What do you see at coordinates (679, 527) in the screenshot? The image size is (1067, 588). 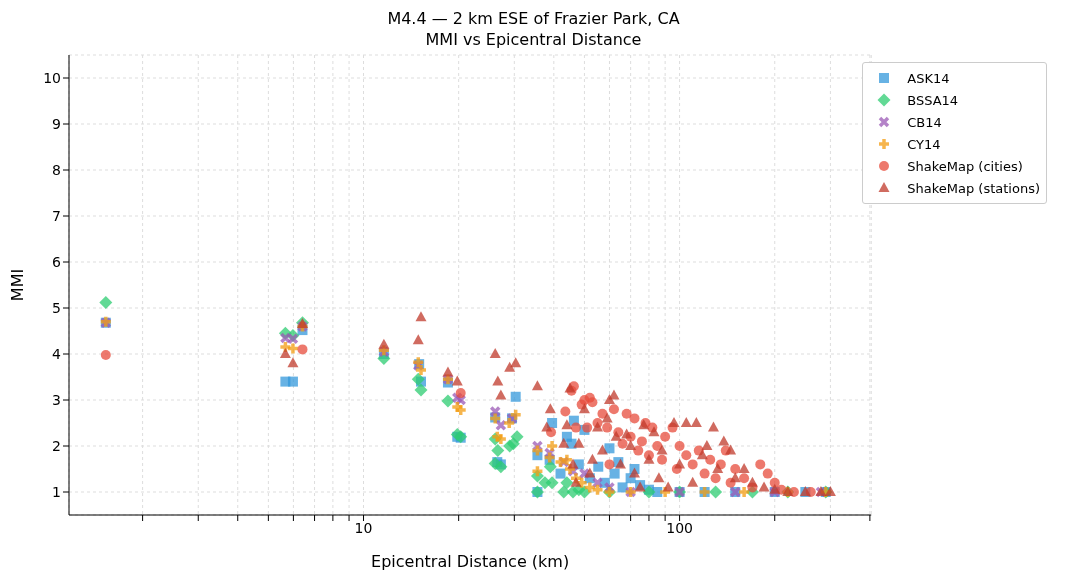 I see `x-tick-label: 100` at bounding box center [679, 527].